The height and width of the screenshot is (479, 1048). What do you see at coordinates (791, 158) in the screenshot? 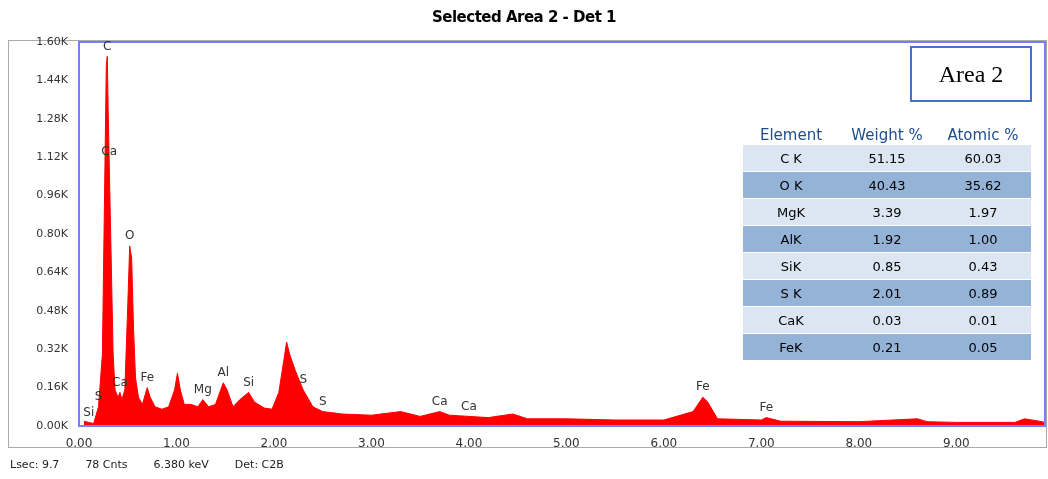
I see `annotation: C K` at bounding box center [791, 158].